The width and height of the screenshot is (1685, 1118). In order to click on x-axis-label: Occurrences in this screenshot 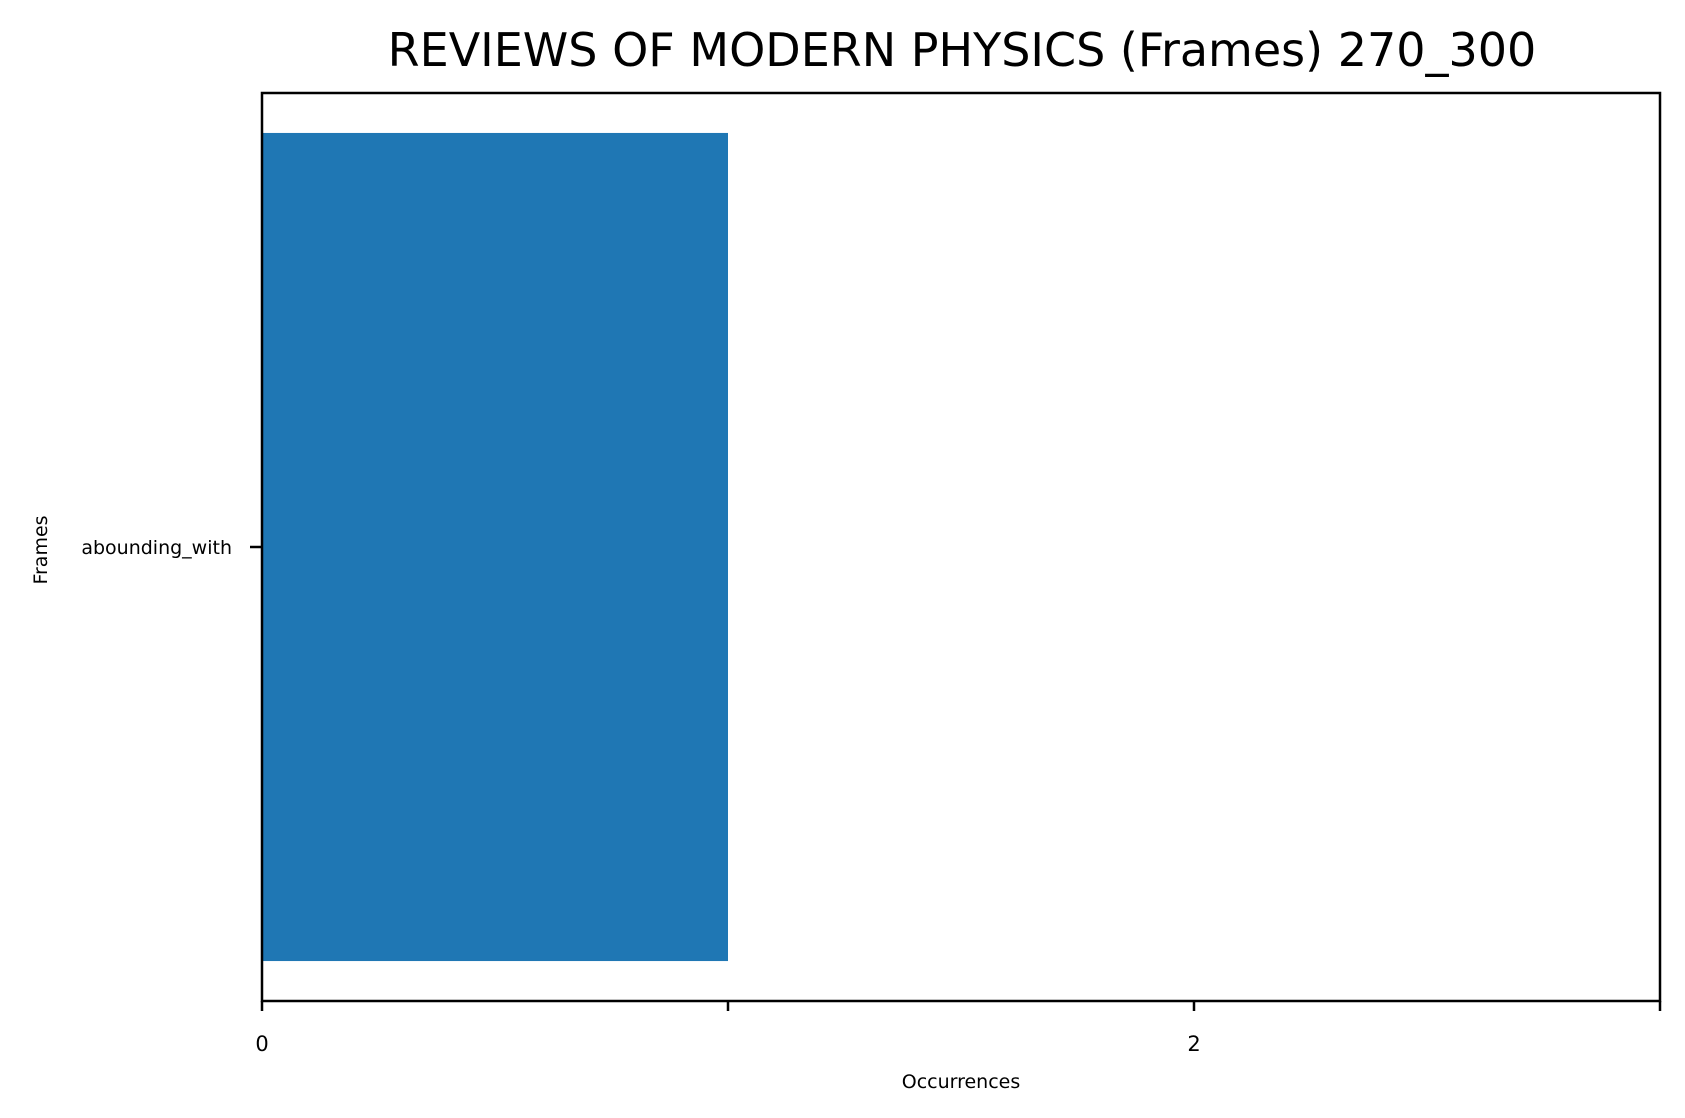, I will do `click(961, 1082)`.